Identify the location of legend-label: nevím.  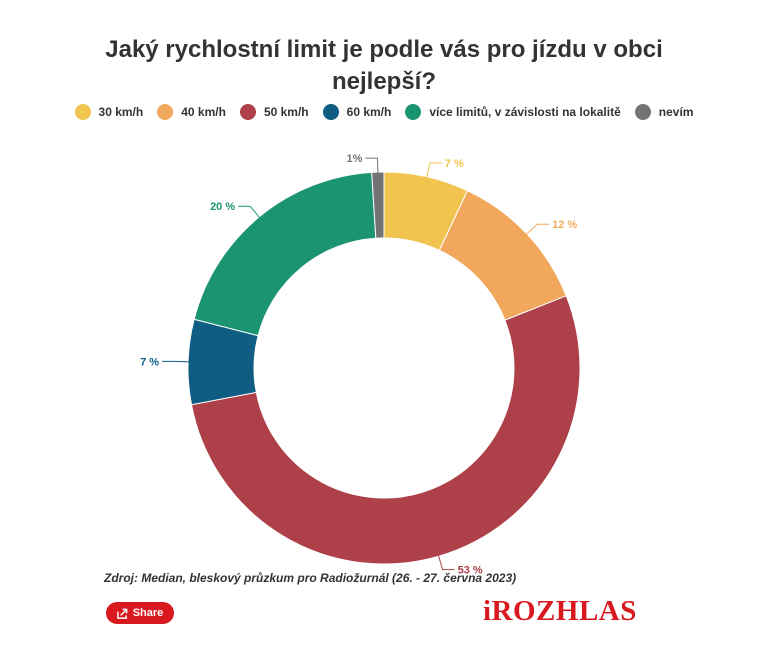
(676, 112).